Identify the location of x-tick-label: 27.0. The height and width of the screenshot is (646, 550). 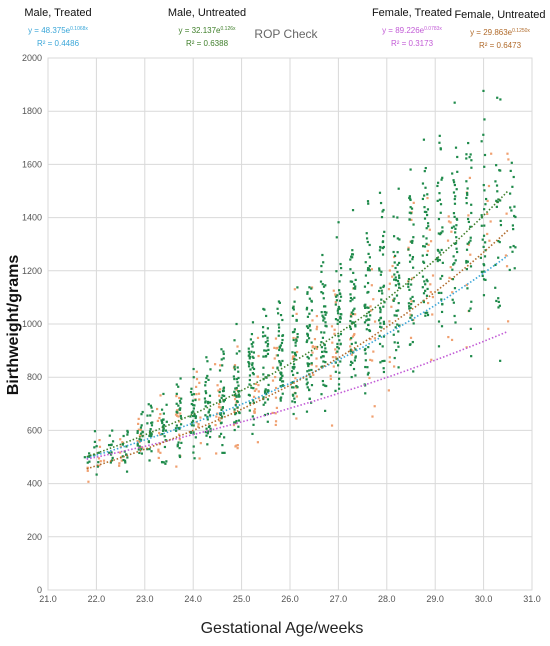
(339, 599).